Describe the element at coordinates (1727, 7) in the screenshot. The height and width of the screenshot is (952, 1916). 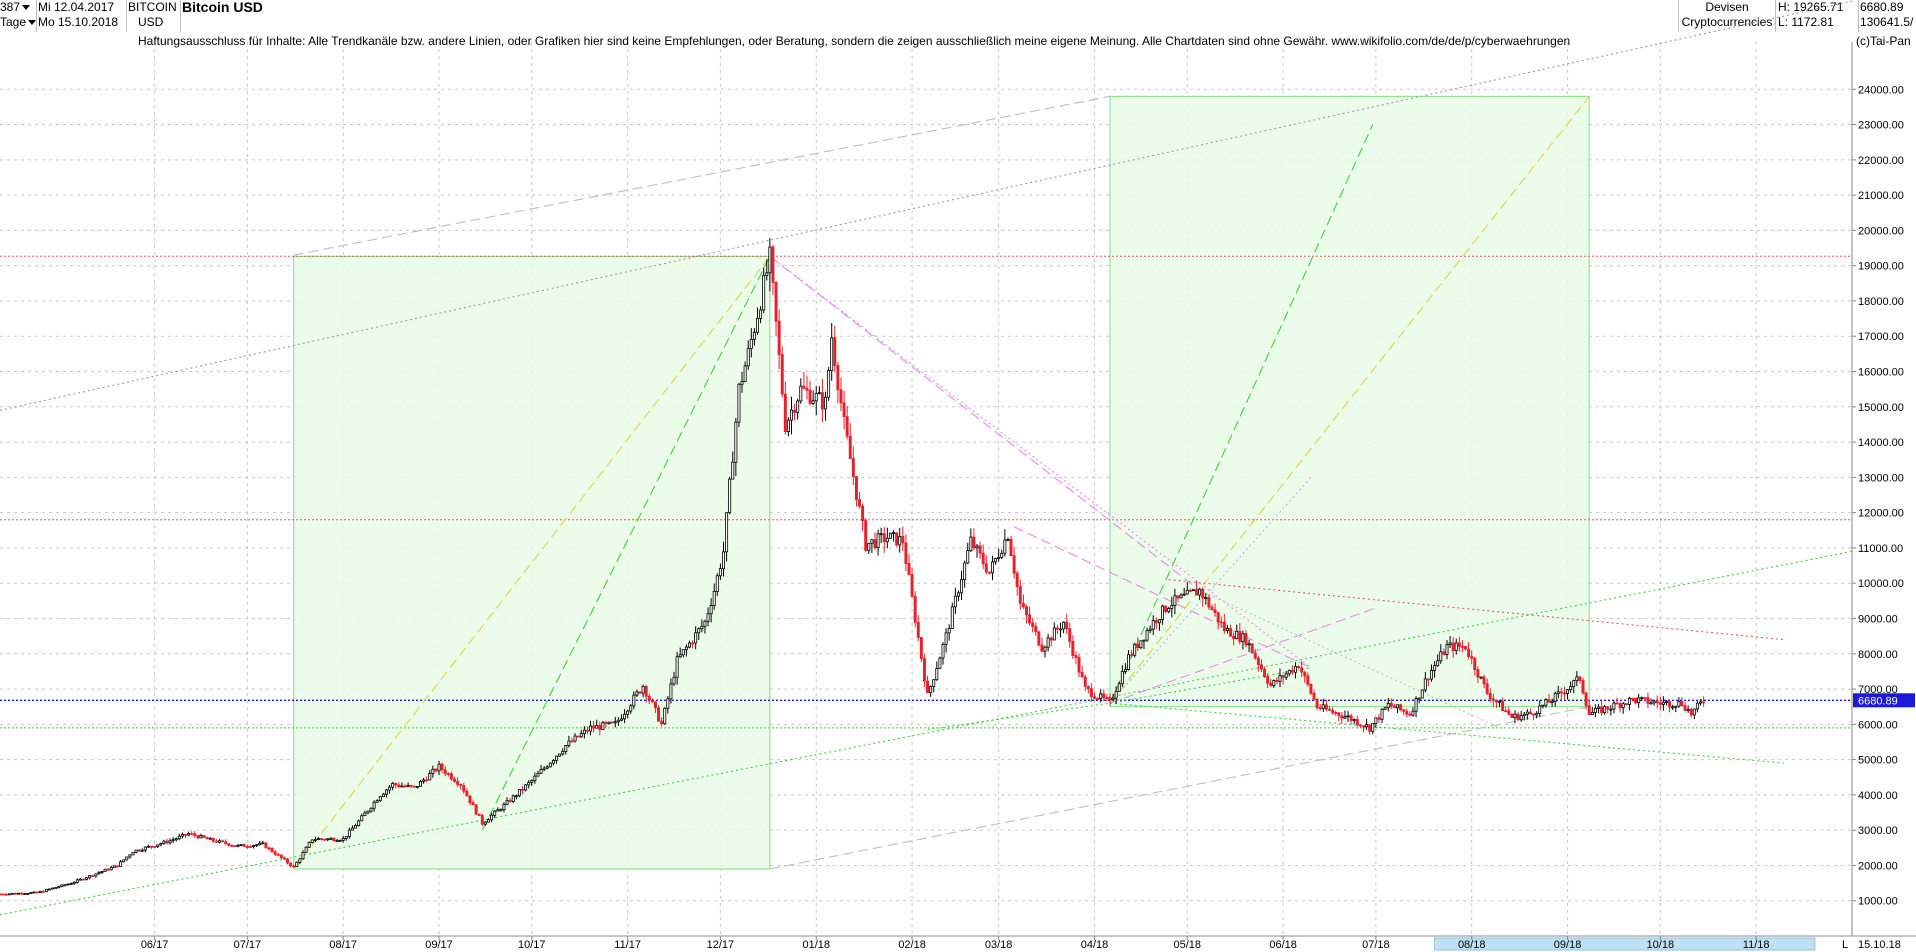
I see `category: Devisen` at that location.